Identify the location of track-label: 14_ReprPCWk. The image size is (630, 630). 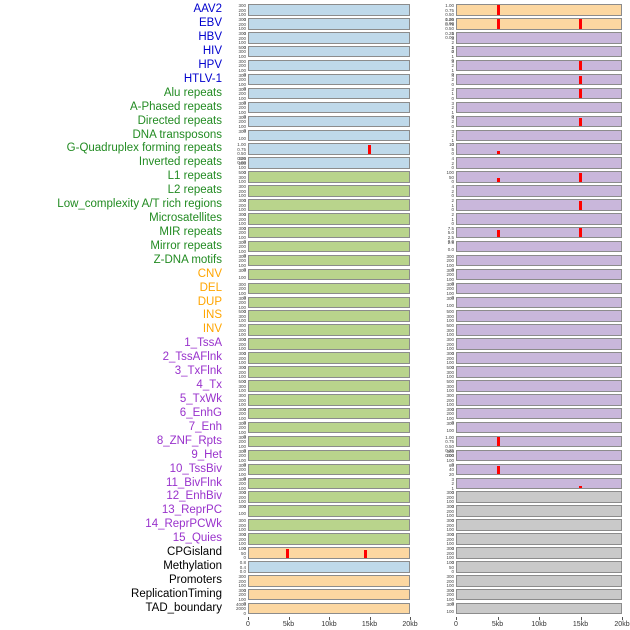
(183, 524).